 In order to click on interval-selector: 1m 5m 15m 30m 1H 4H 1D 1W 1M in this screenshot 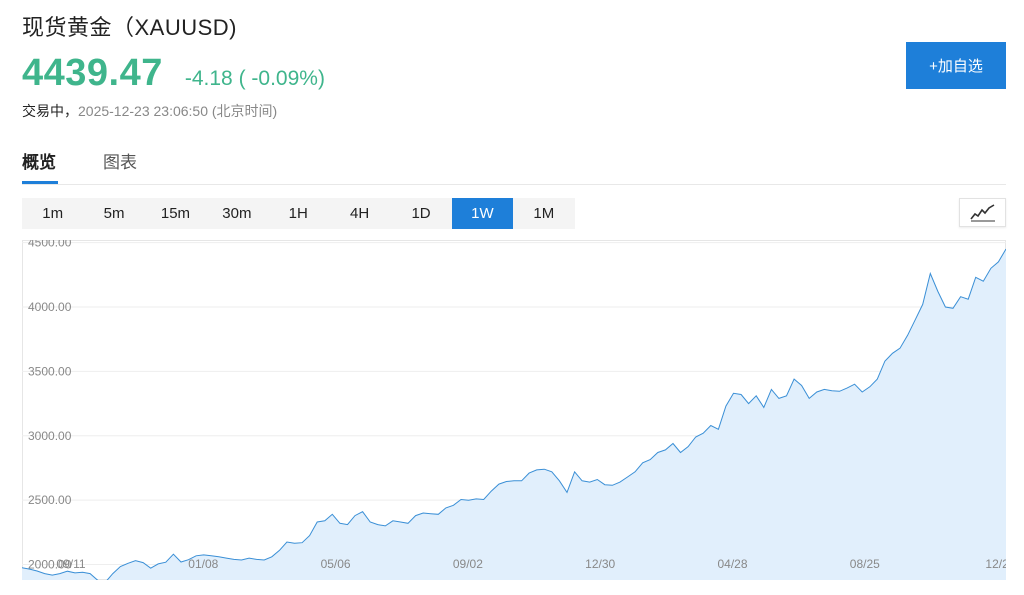, I will do `click(298, 213)`.